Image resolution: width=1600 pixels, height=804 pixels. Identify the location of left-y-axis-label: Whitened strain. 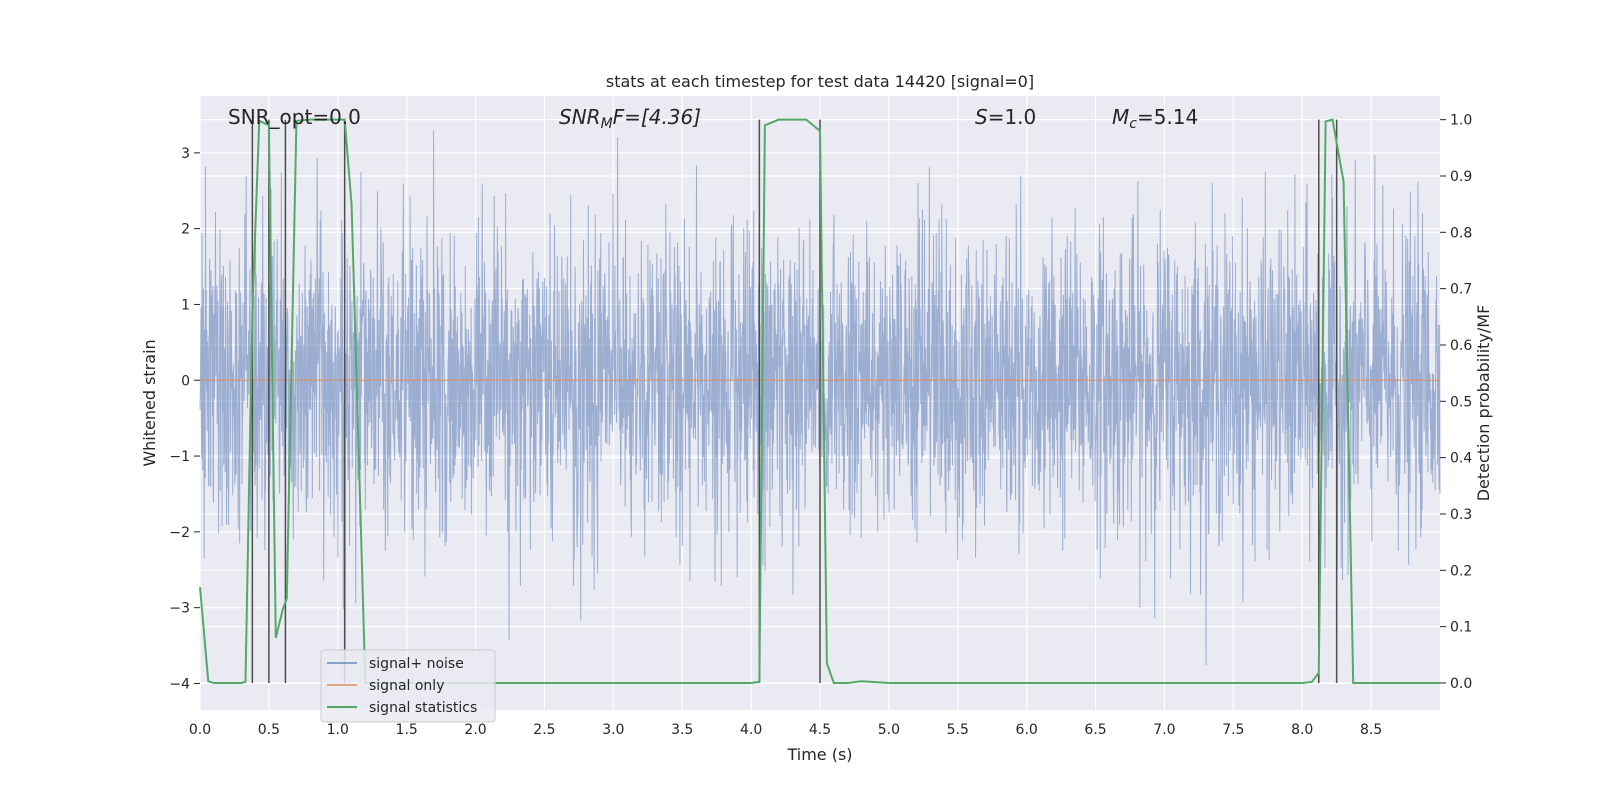
(149, 402).